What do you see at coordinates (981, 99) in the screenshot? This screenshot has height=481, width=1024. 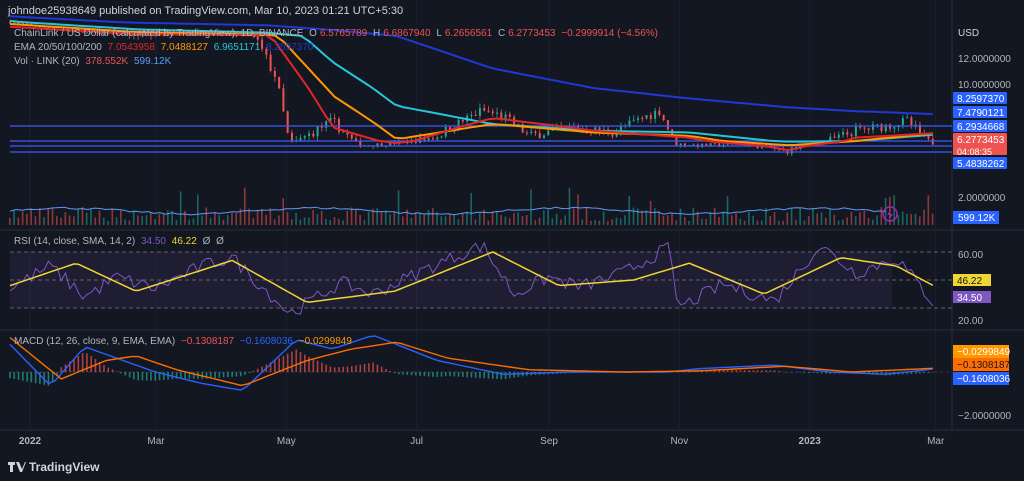 I see `price-badge: 8.2597370` at bounding box center [981, 99].